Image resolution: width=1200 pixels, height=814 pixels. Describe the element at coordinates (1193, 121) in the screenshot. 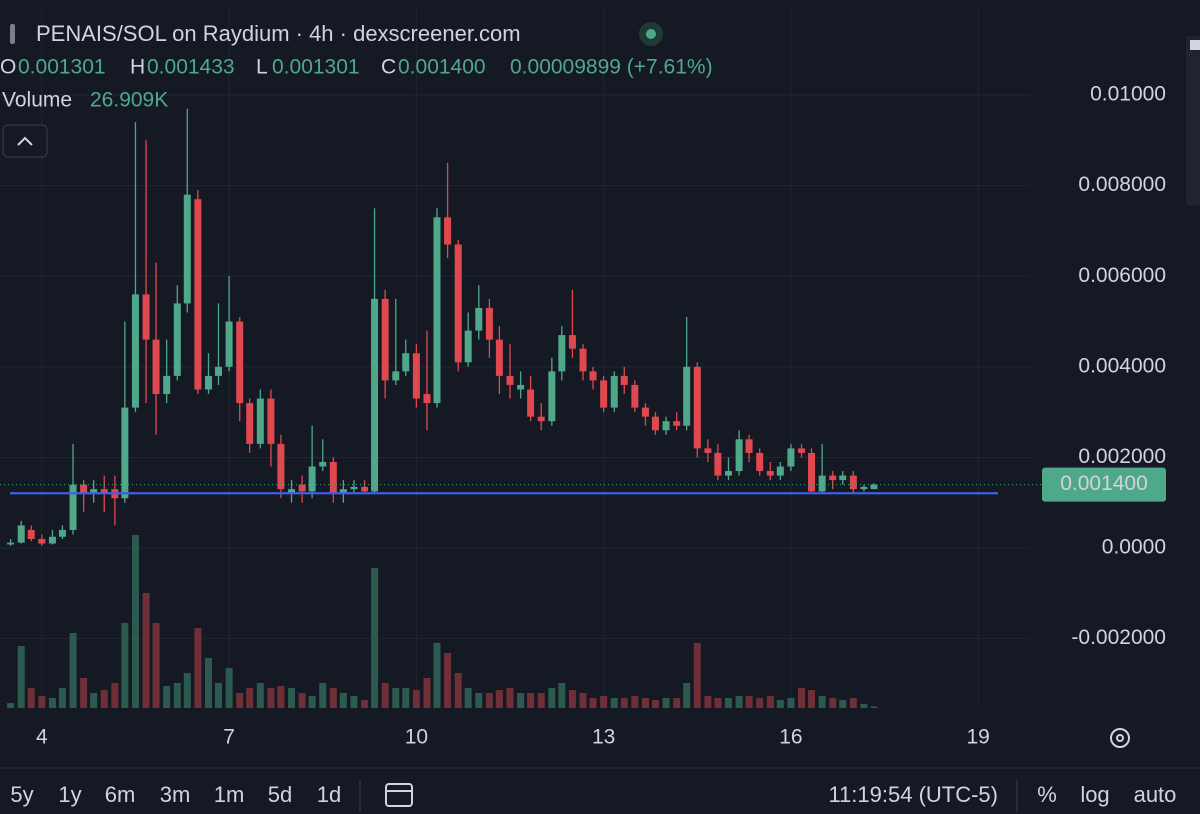

I see `side-panel-edge` at that location.